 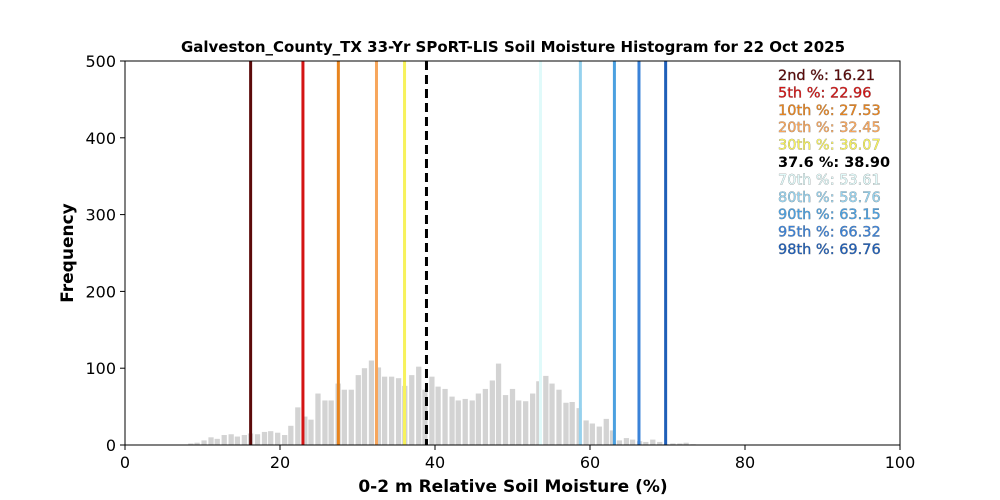 What do you see at coordinates (111, 445) in the screenshot?
I see `y-tick-label: 0` at bounding box center [111, 445].